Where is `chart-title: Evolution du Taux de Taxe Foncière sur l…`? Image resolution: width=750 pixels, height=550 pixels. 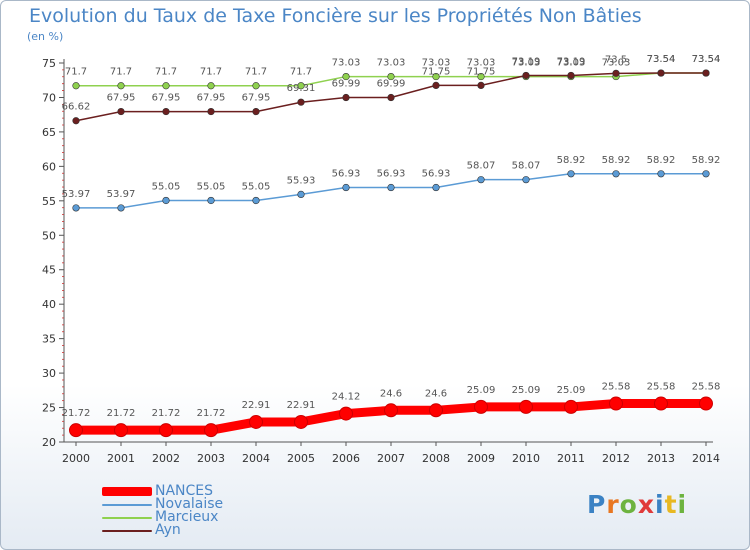
chart-title: Evolution du Taux de Taxe Foncière sur l… is located at coordinates (335, 16).